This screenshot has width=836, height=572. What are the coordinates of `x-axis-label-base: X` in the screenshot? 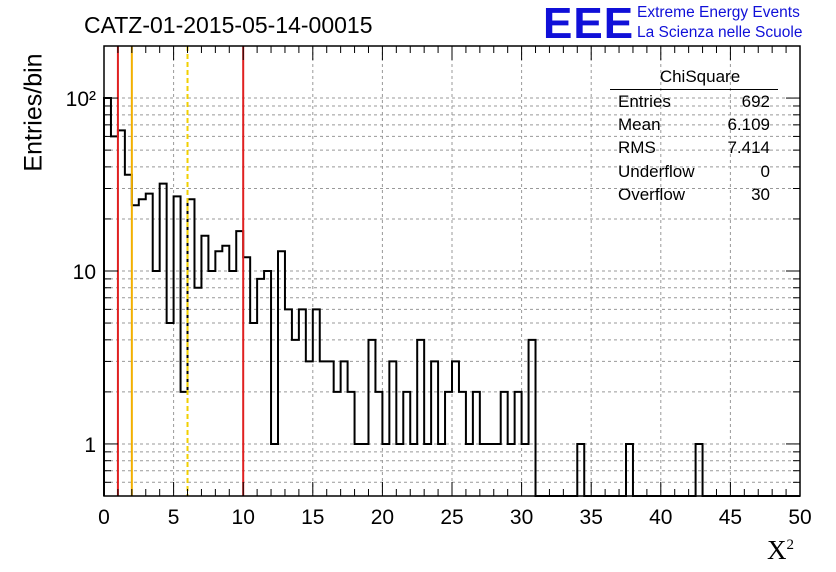 It's located at (777, 550).